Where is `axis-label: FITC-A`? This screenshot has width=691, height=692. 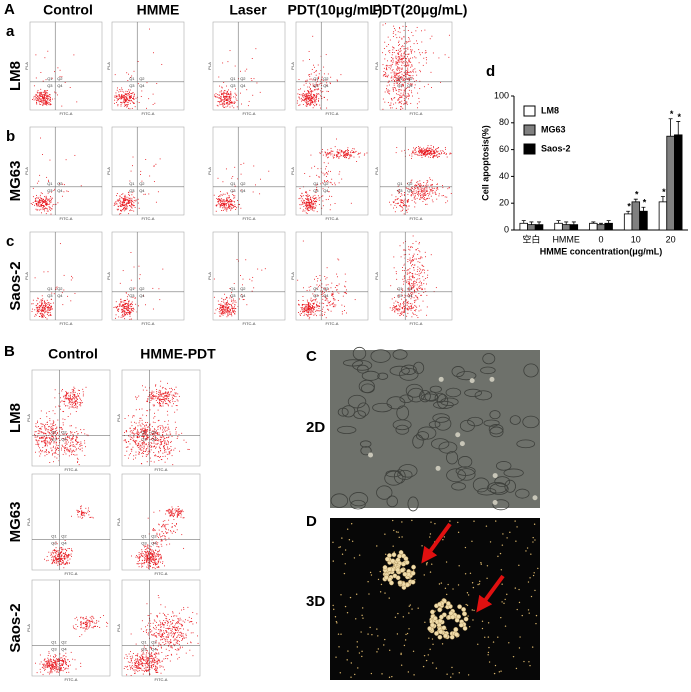 axis-label: FITC-A is located at coordinates (66, 218).